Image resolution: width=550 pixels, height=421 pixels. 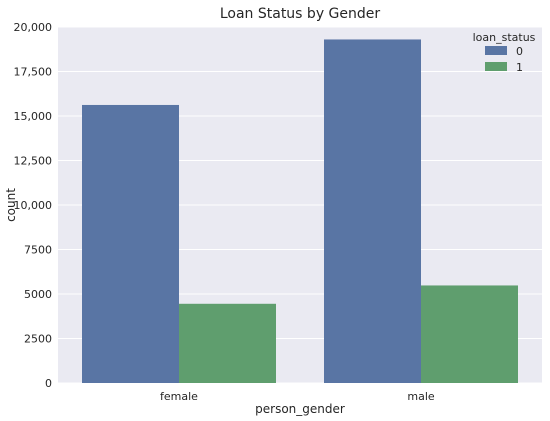 What do you see at coordinates (297, 396) in the screenshot?
I see `x-tick-labels: female male` at bounding box center [297, 396].